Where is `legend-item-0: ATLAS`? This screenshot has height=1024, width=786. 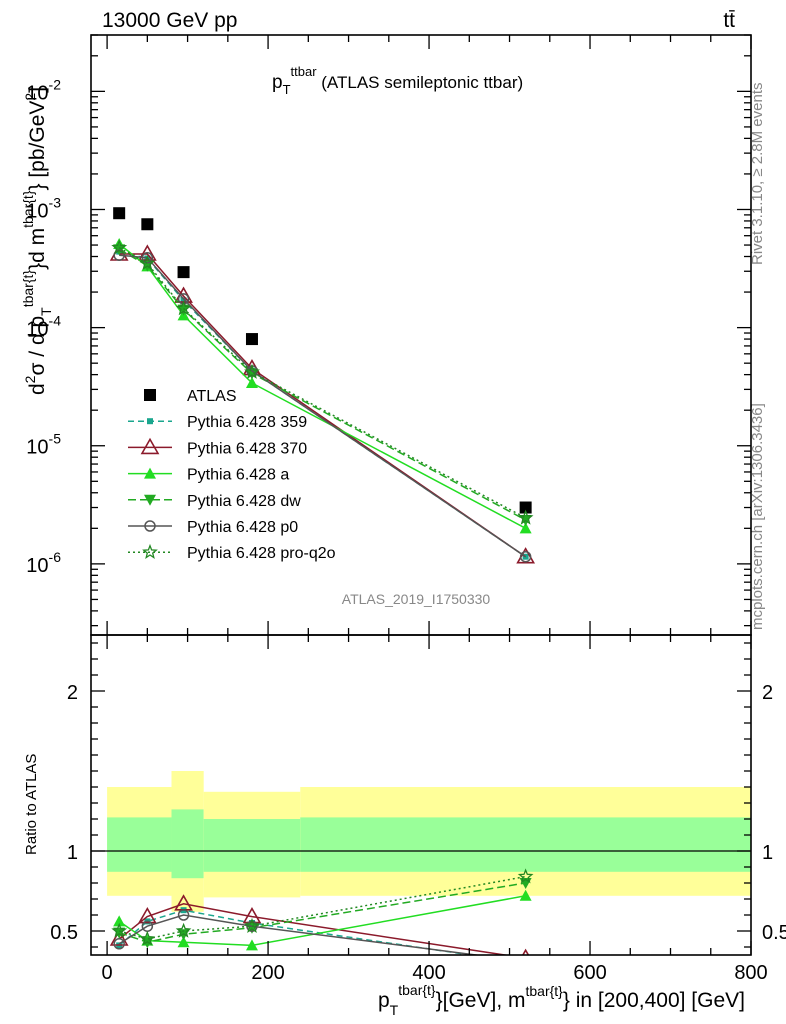
legend-item-0: ATLAS is located at coordinates (190, 396).